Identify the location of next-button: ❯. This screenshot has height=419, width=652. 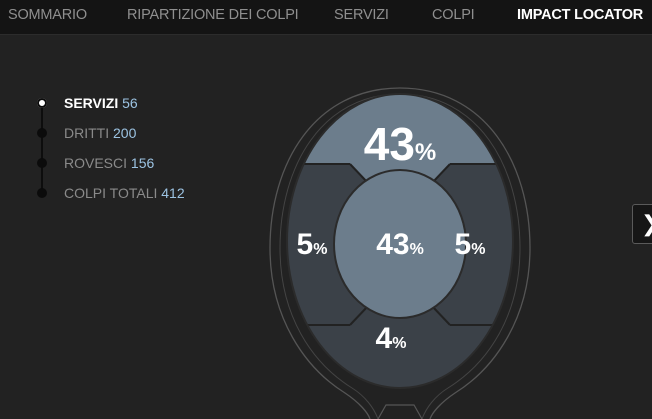
(642, 224).